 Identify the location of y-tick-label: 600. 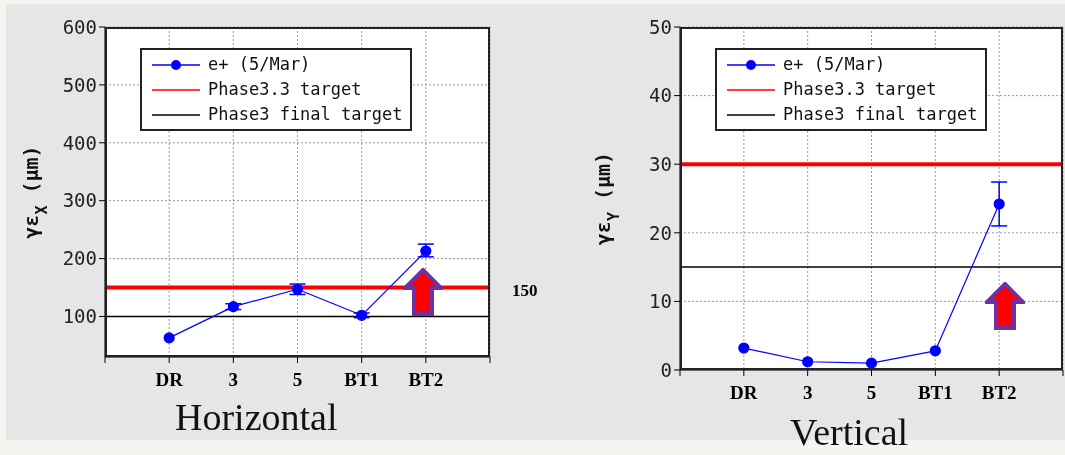
(79, 26).